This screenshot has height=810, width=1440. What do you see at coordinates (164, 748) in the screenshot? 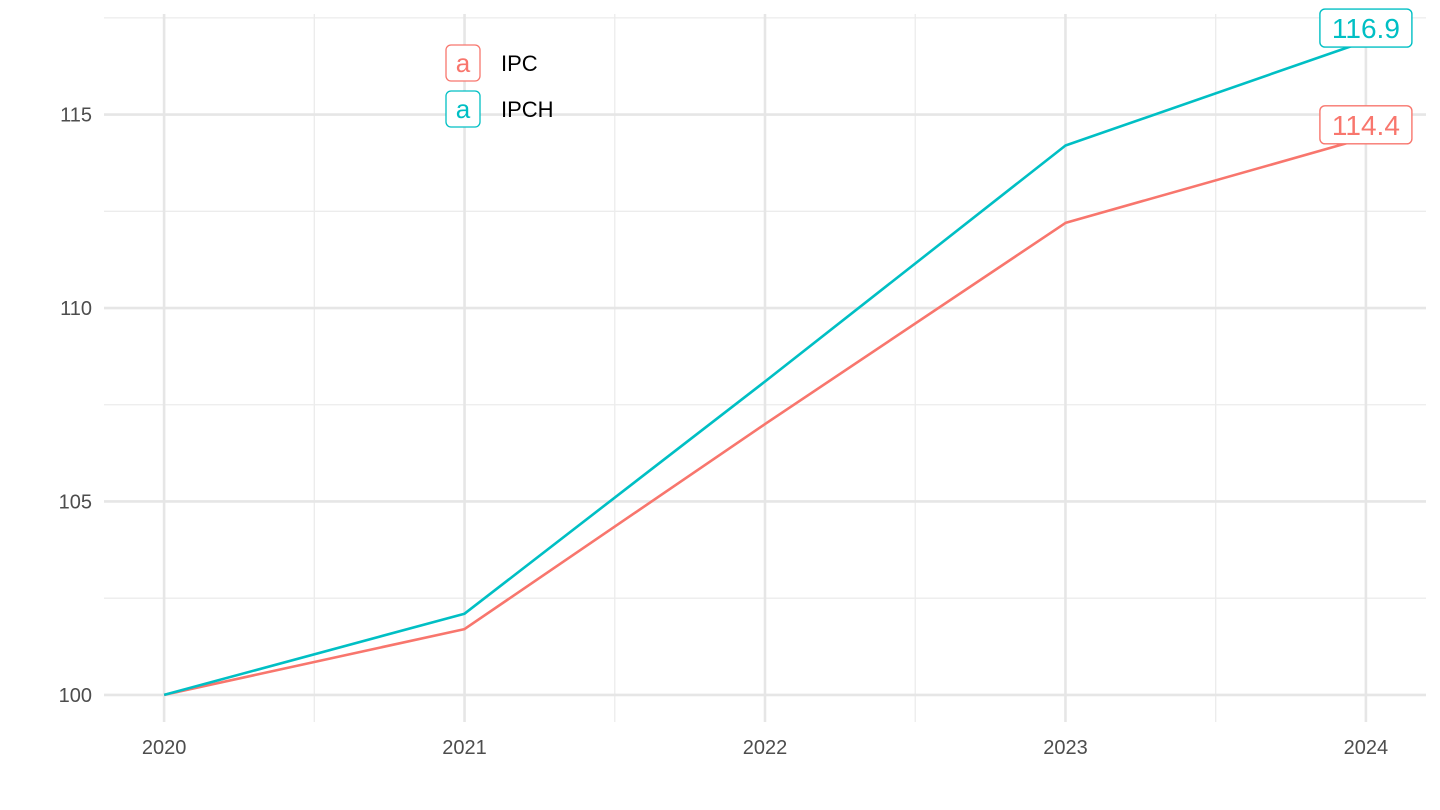
I see `x-tick-label-2020: 2020` at bounding box center [164, 748].